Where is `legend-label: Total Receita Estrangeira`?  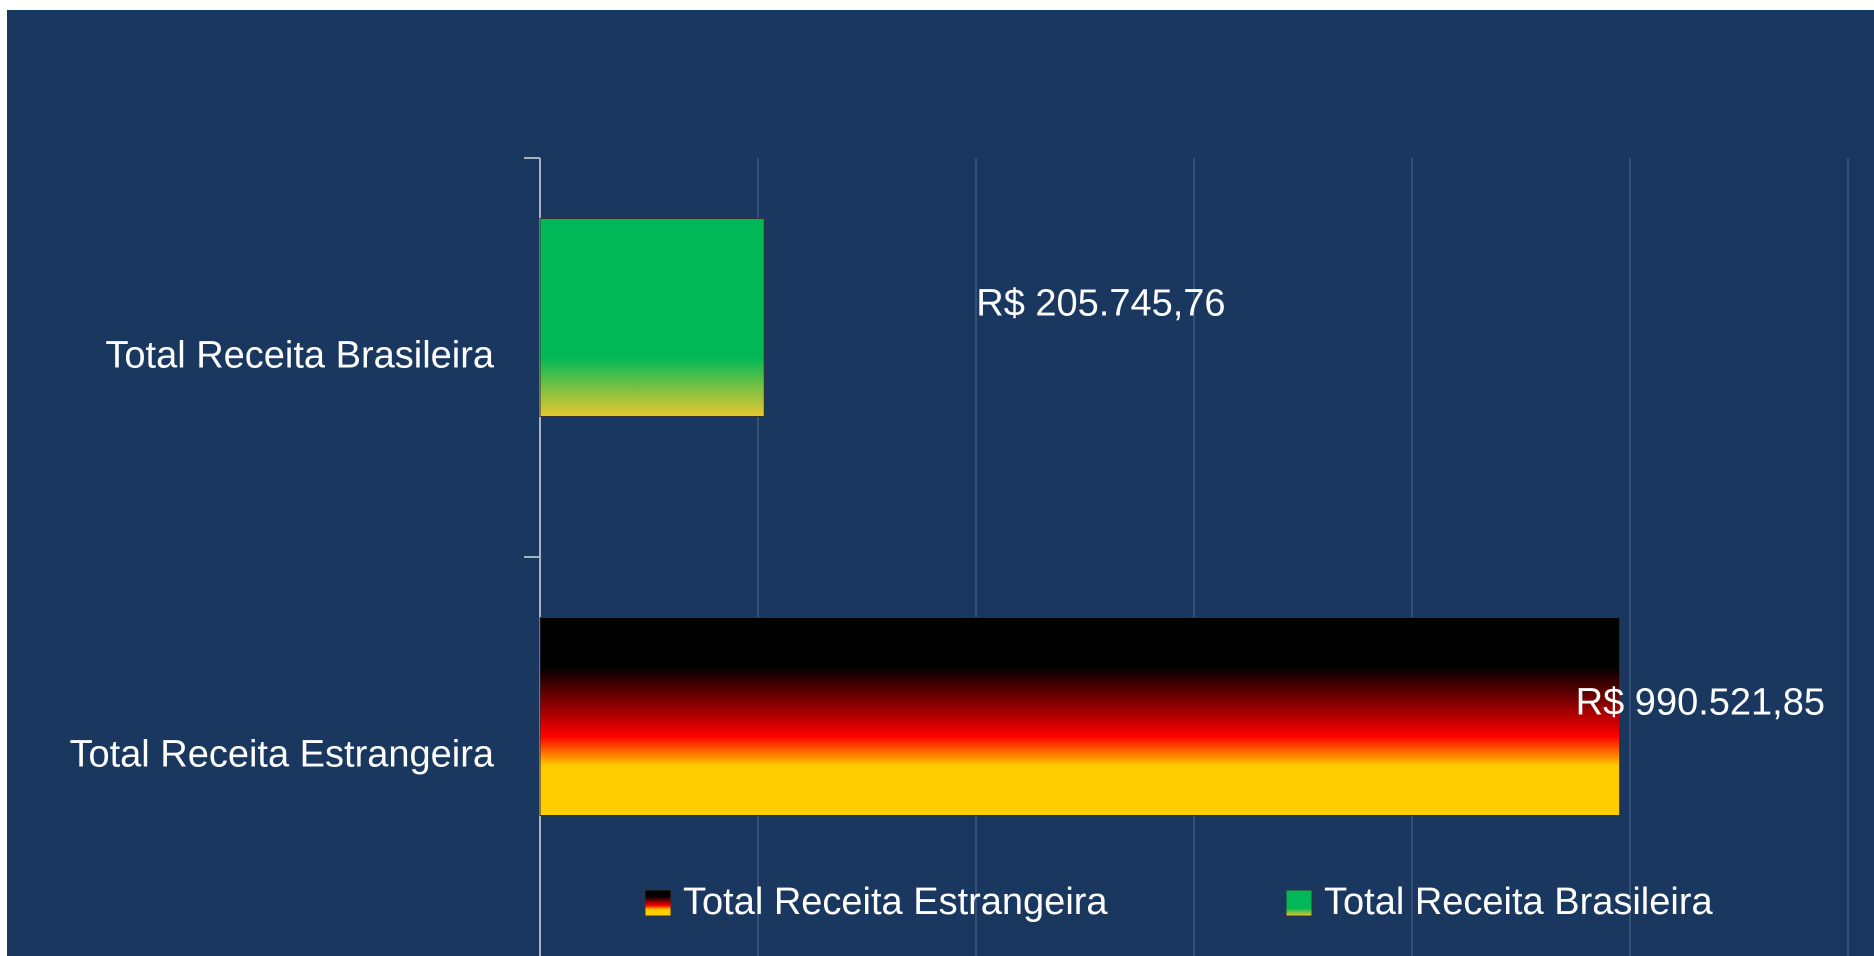 legend-label: Total Receita Estrangeira is located at coordinates (895, 902).